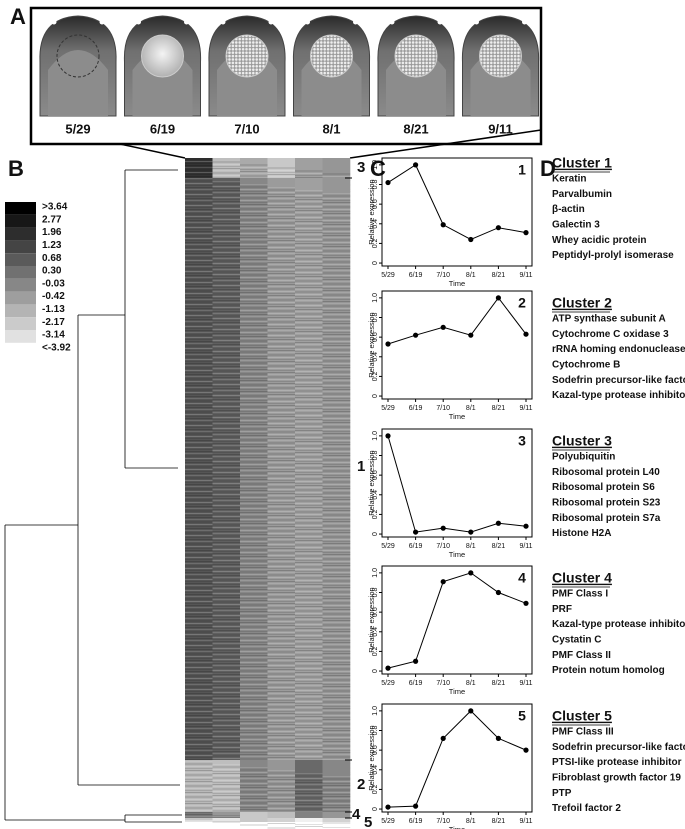 Image resolution: width=685 pixels, height=829 pixels. Describe the element at coordinates (522, 303) in the screenshot. I see `chart-title: 2` at that location.